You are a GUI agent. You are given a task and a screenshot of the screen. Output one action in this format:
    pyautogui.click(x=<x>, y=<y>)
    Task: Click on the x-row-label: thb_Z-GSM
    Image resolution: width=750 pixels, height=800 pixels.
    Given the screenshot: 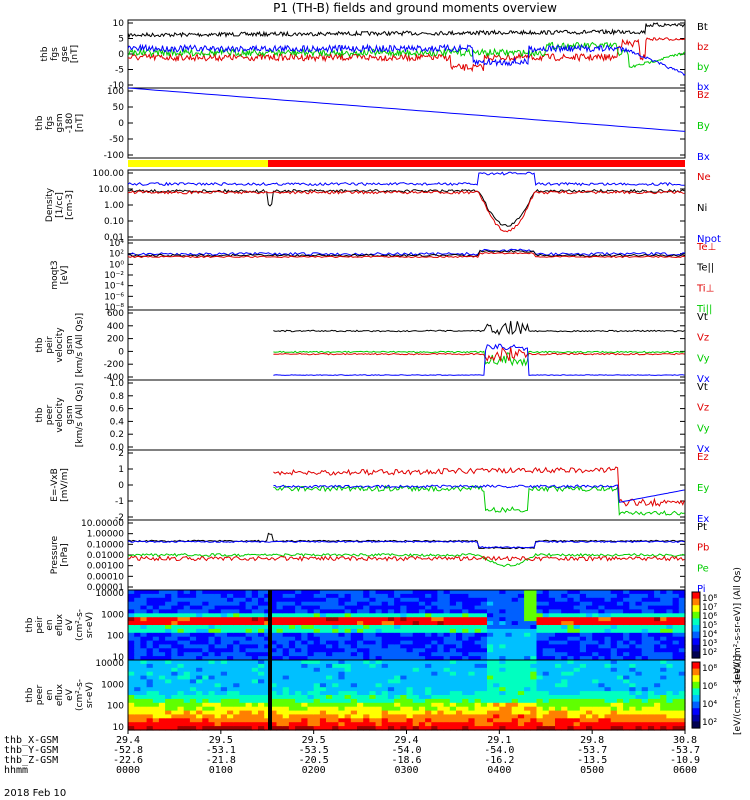 What is the action you would take?
    pyautogui.click(x=31, y=760)
    